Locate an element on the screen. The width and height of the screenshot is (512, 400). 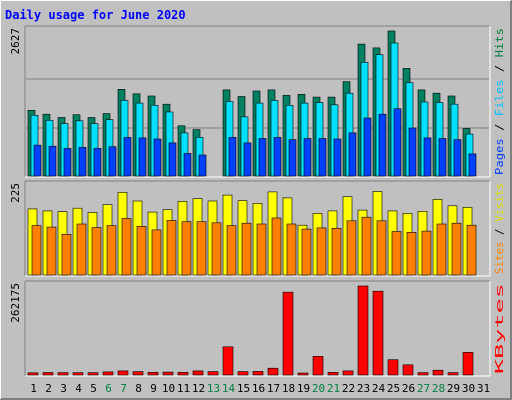
x-tick-label: 19 is located at coordinates (303, 388).